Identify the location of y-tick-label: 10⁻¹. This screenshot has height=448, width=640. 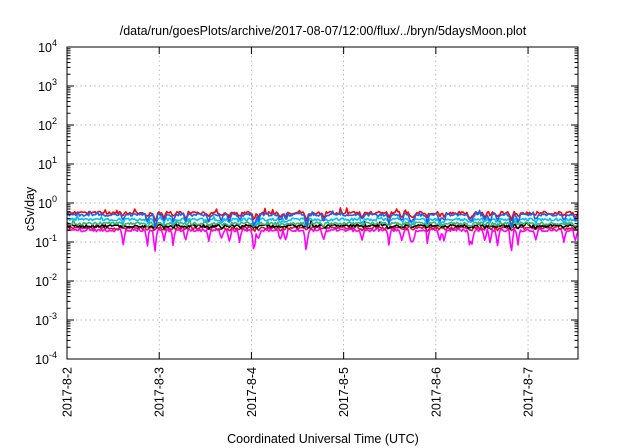
(46, 241).